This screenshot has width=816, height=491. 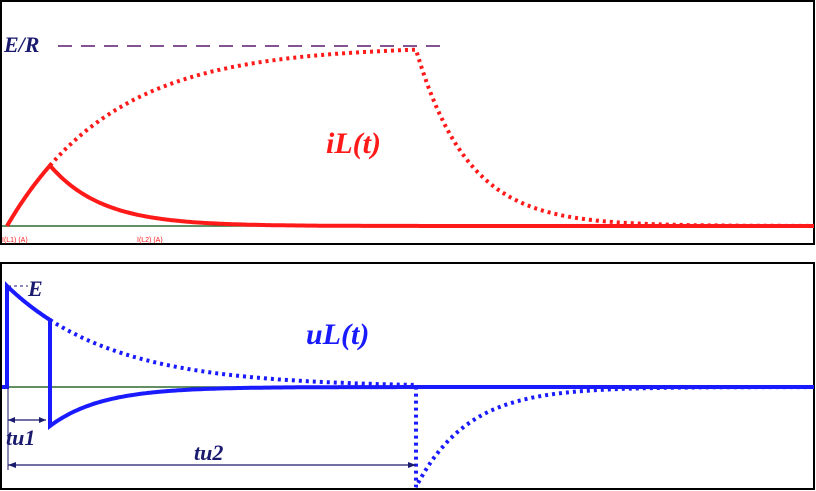 What do you see at coordinates (211, 429) in the screenshot?
I see `tu2-dimension: tu2` at bounding box center [211, 429].